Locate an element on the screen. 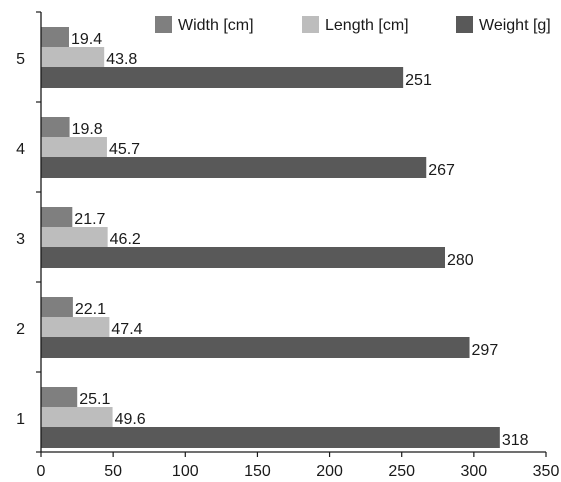 Image resolution: width=561 pixels, height=482 pixels. data-label-weight-cat-5: 251 is located at coordinates (418, 80).